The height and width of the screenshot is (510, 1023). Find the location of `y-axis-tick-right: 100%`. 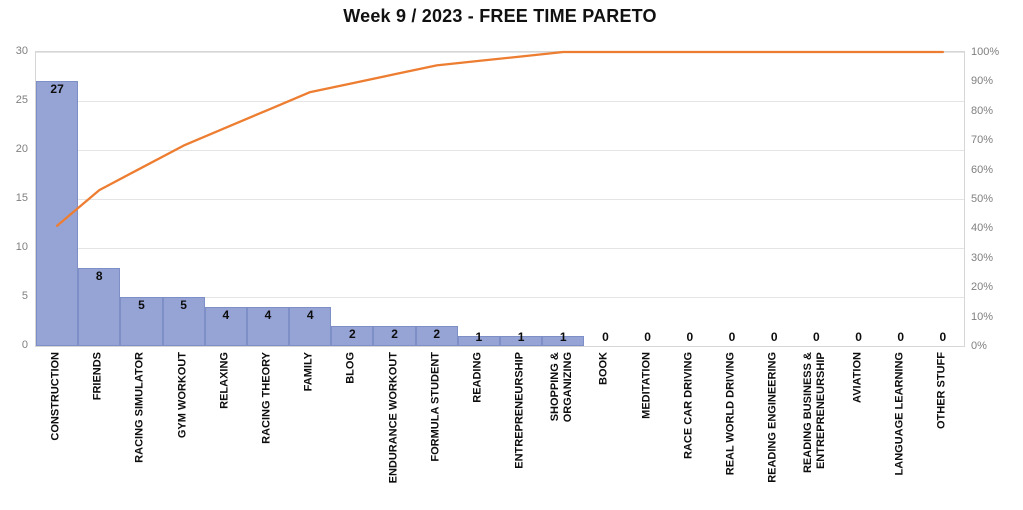

y-axis-tick-right: 100% is located at coordinates (985, 52).